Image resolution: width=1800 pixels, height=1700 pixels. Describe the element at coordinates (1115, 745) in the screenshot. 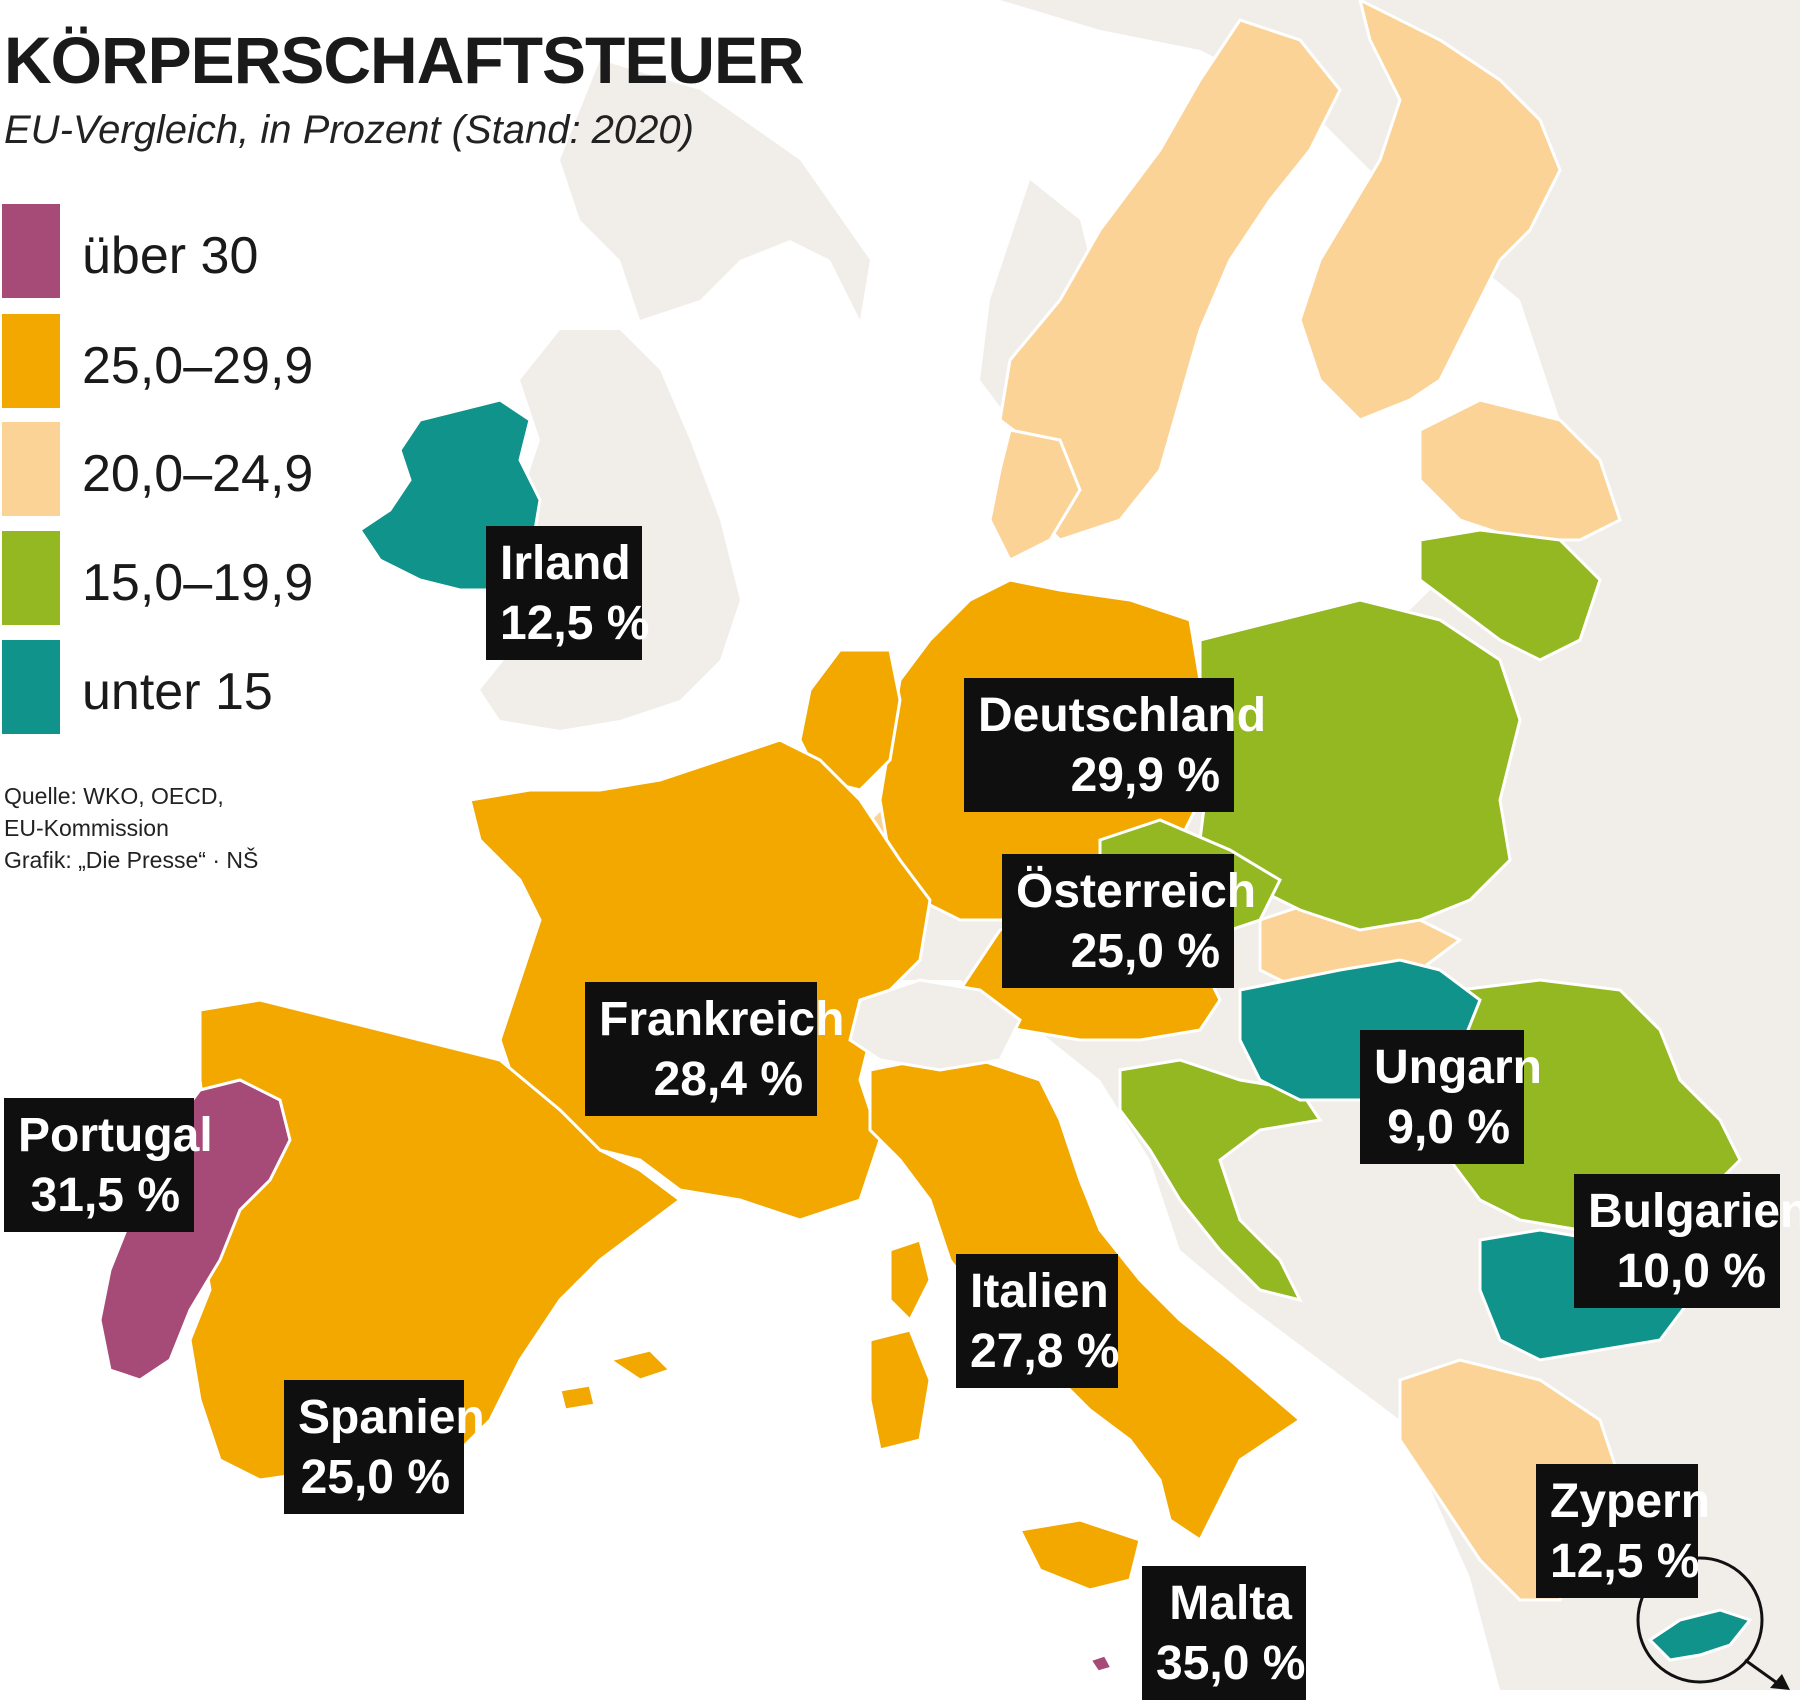

I see `callout-deutschland: Deutschland 29,9 %` at that location.